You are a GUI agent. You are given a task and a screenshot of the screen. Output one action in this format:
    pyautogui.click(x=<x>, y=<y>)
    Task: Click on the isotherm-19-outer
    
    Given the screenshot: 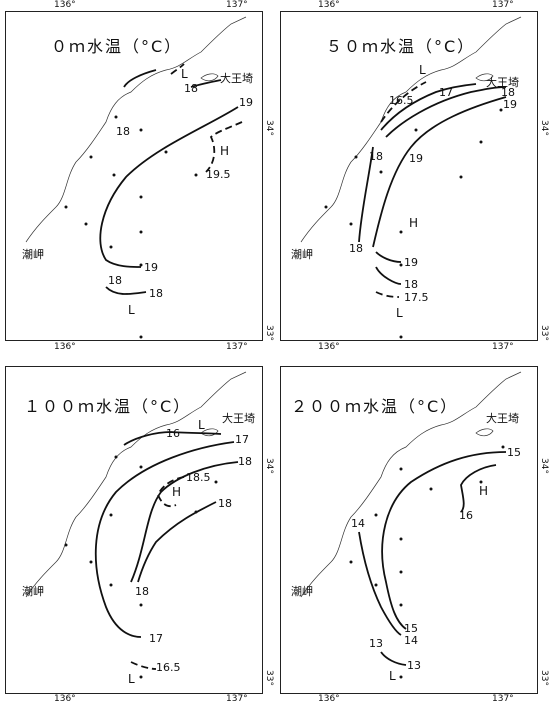 What is the action you would take?
    pyautogui.click(x=439, y=172)
    